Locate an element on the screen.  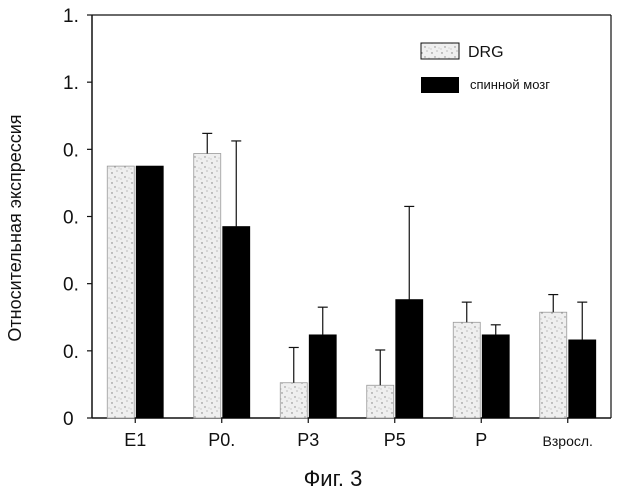
figure-caption: Фиг. 3 is located at coordinates (333, 478).